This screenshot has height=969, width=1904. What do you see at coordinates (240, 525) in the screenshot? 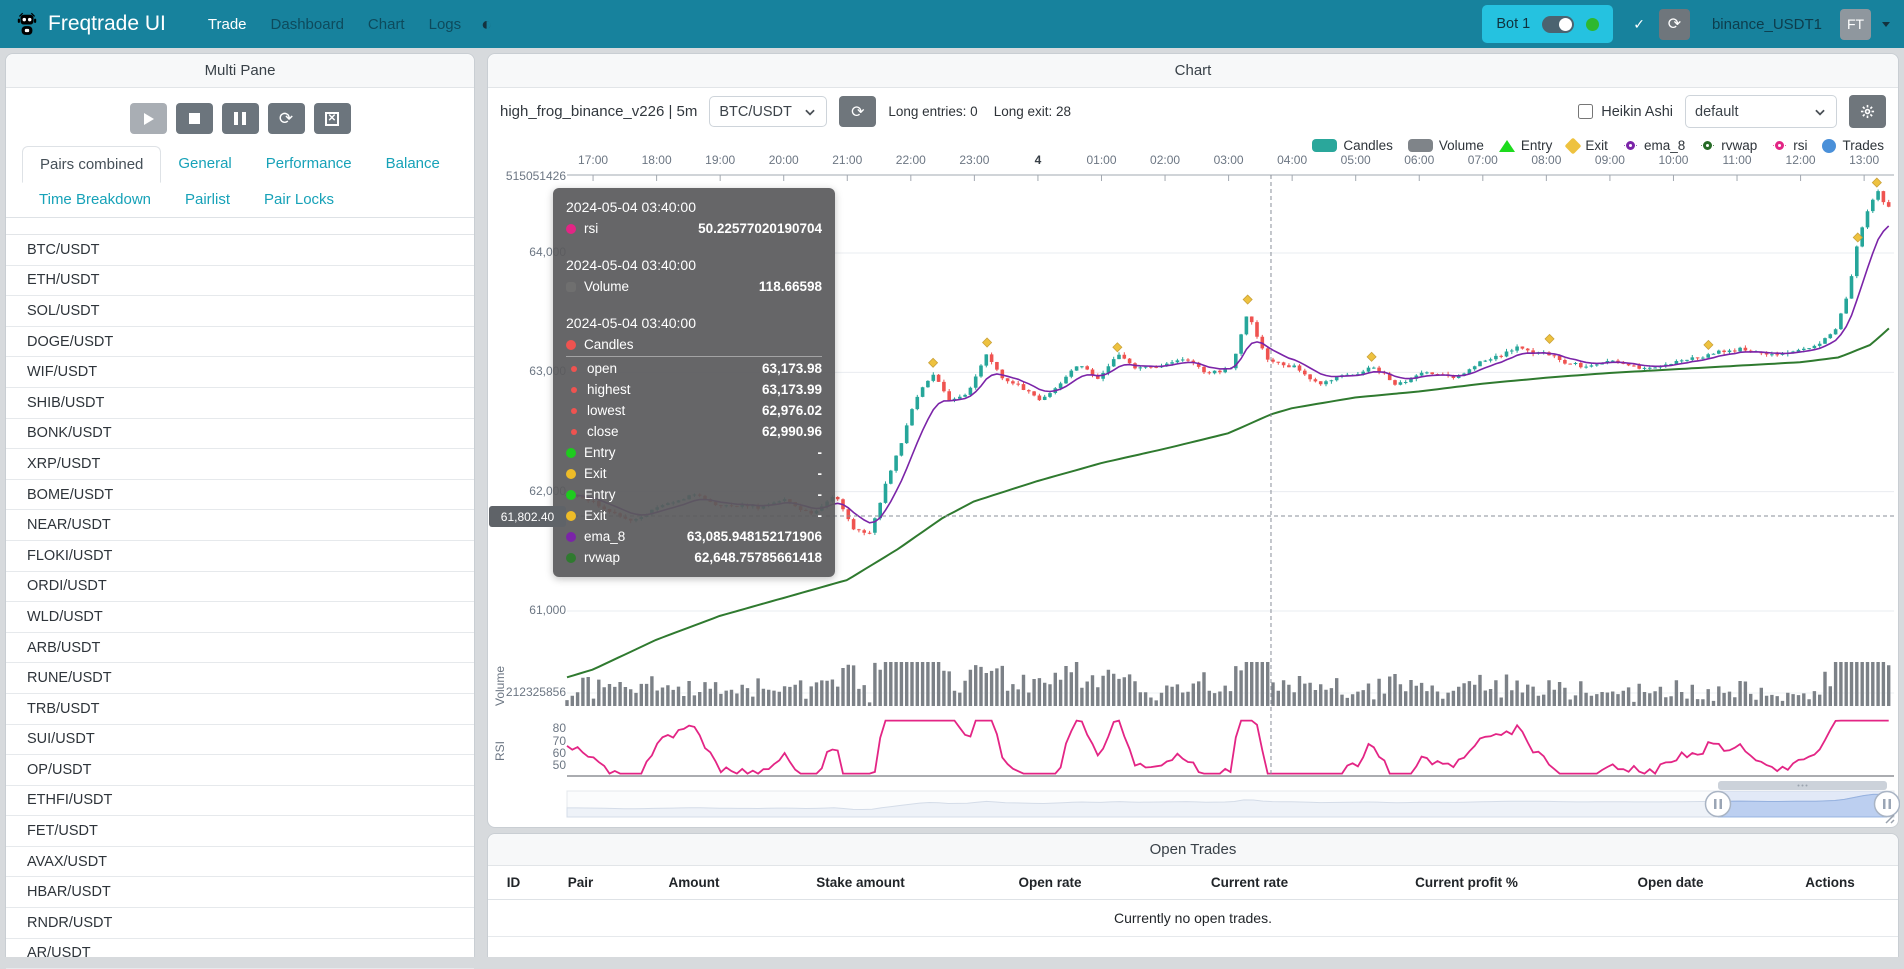
I see `pair-list-item: NEAR/USDT` at bounding box center [240, 525].